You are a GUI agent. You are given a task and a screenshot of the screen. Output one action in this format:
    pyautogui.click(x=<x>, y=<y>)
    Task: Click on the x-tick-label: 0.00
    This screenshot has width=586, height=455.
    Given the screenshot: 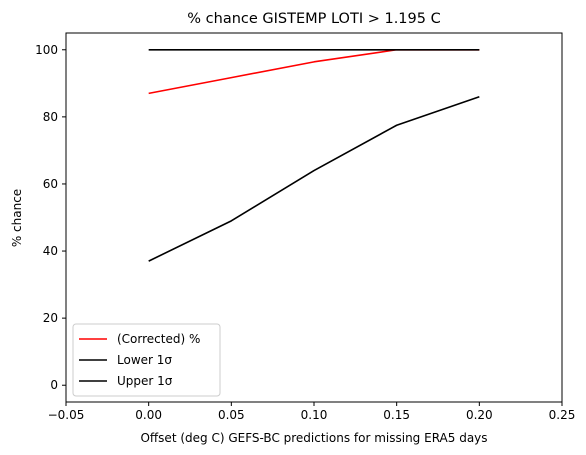 What is the action you would take?
    pyautogui.click(x=148, y=415)
    